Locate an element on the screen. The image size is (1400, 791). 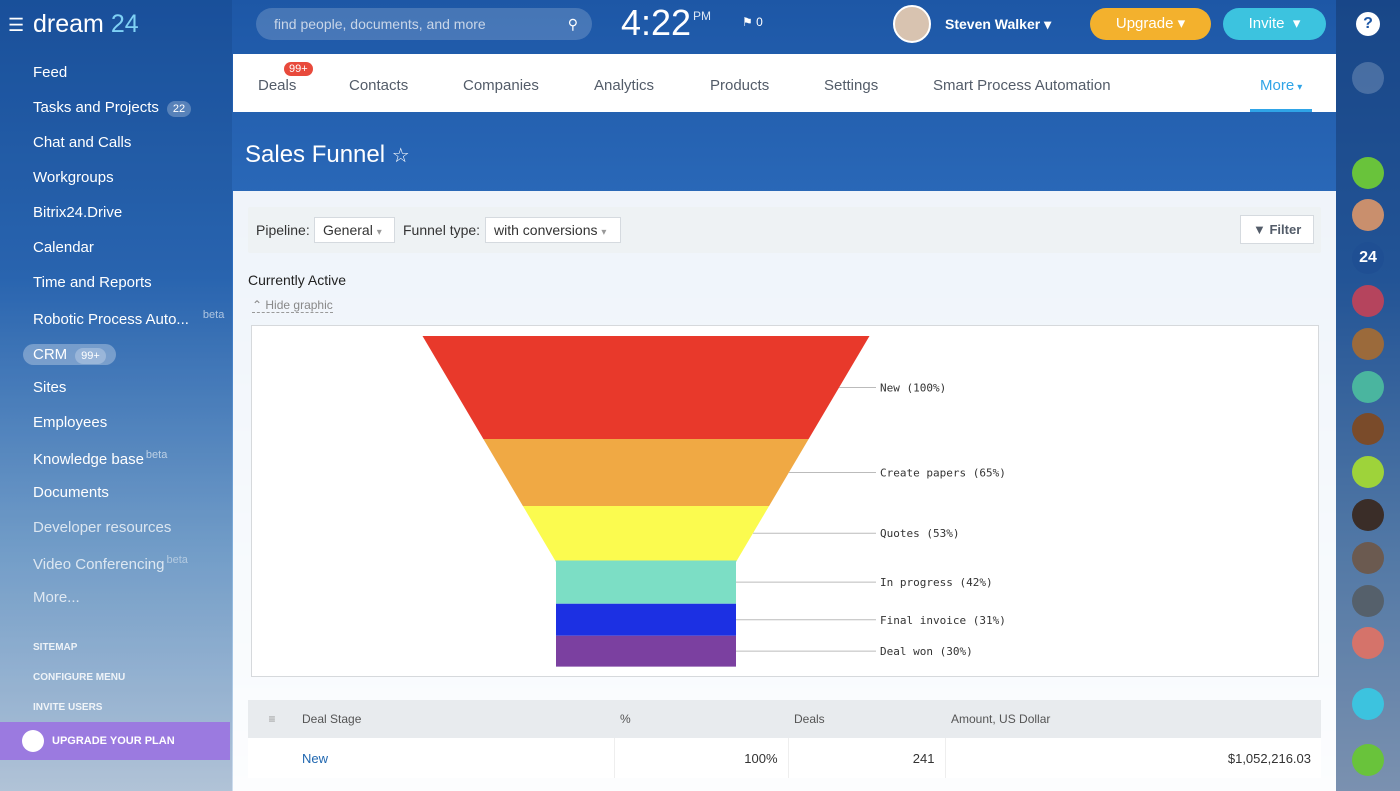
flag-count: 0 is located at coordinates (759, 22).